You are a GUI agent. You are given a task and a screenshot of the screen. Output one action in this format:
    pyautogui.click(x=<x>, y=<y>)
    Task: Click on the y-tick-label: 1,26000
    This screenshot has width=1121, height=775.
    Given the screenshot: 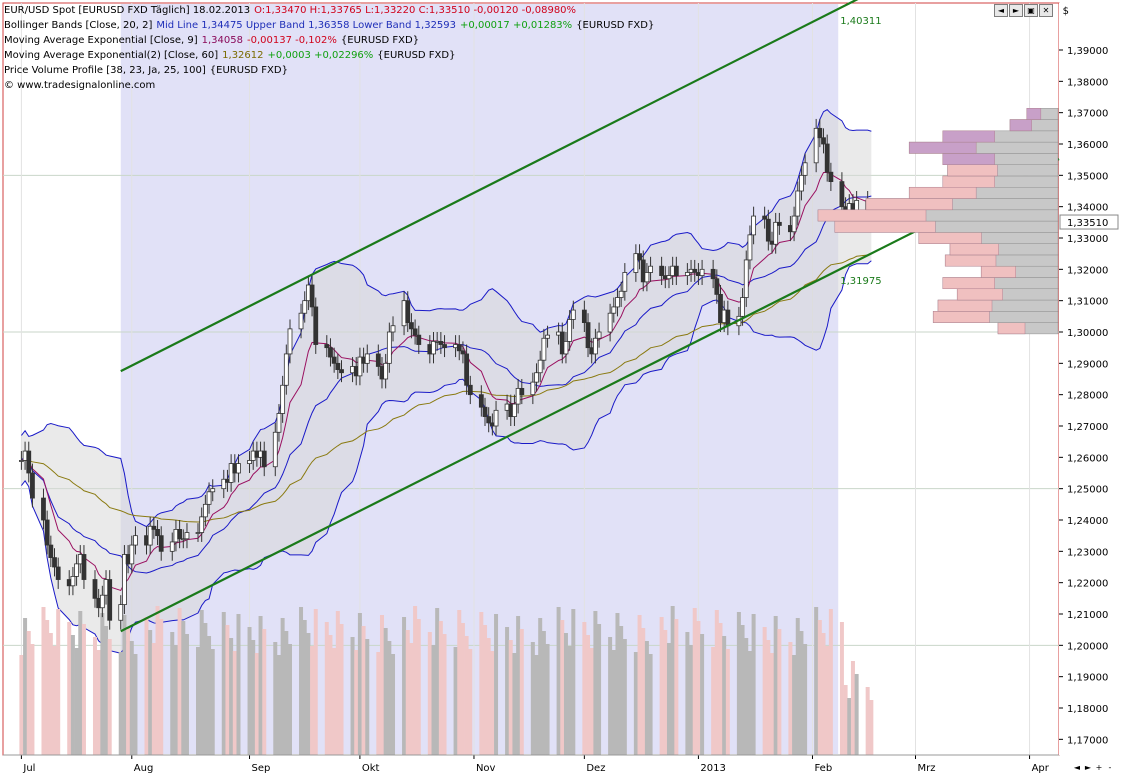 What is the action you would take?
    pyautogui.click(x=1087, y=458)
    